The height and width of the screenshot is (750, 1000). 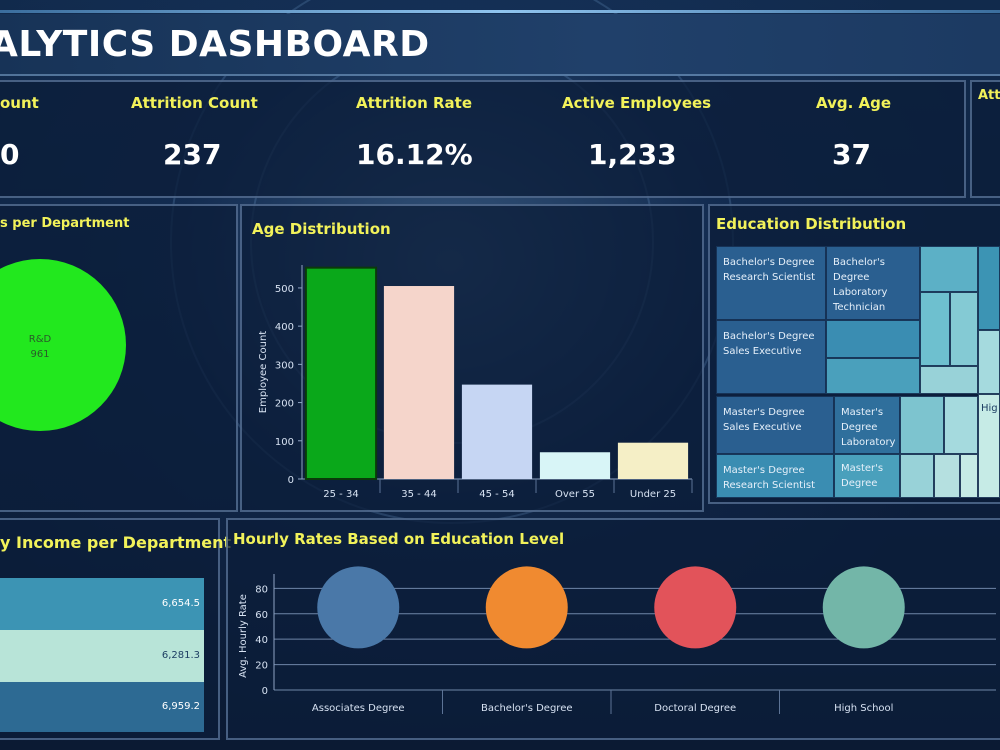 What do you see at coordinates (65, 223) in the screenshot?
I see `department-panel-title: s per Department` at bounding box center [65, 223].